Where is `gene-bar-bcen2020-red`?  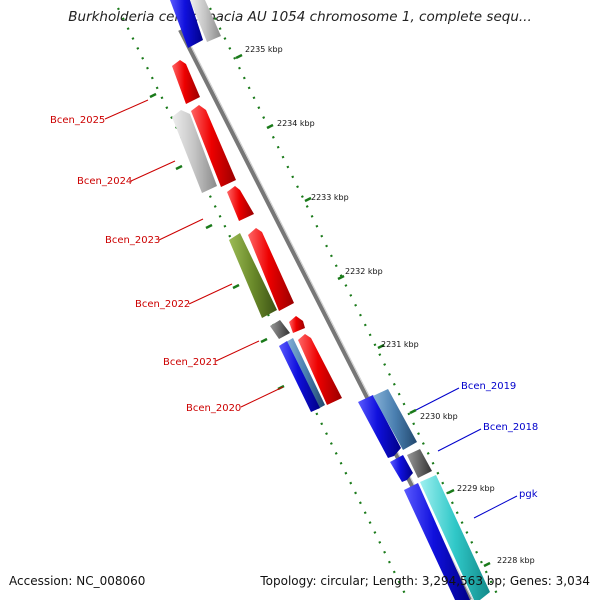 gene-bar-bcen2020-red is located at coordinates (320, 369).